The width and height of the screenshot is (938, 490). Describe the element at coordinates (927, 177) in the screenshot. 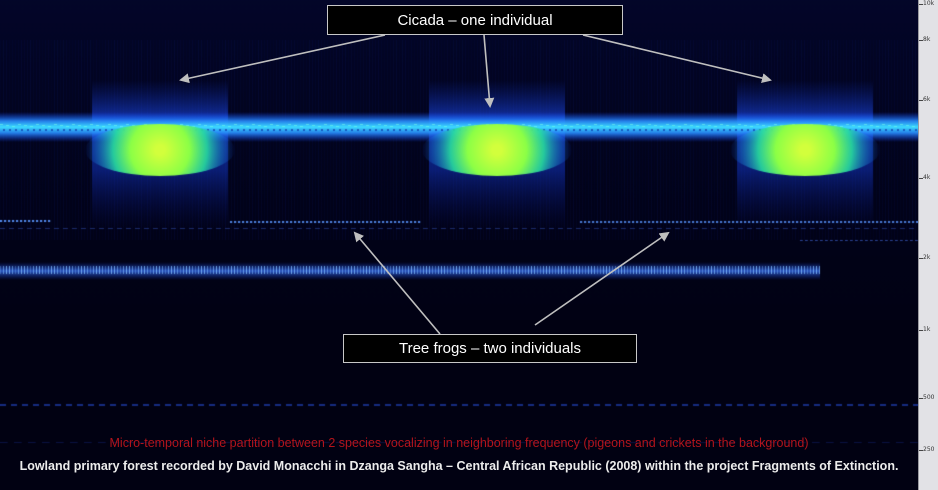

I see `axis-tick-label: 4k` at that location.